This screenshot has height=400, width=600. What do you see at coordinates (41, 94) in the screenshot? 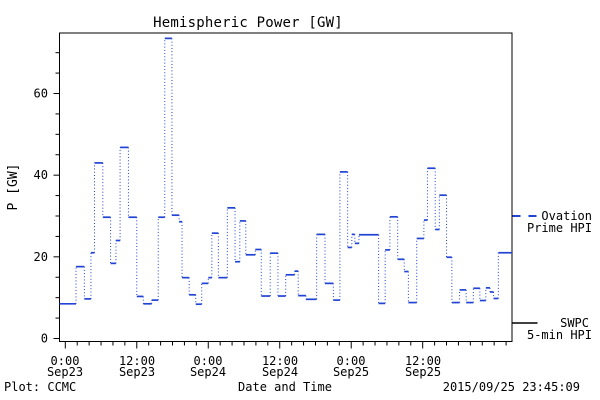
I see `y-tick-label-60: 60` at bounding box center [41, 94].